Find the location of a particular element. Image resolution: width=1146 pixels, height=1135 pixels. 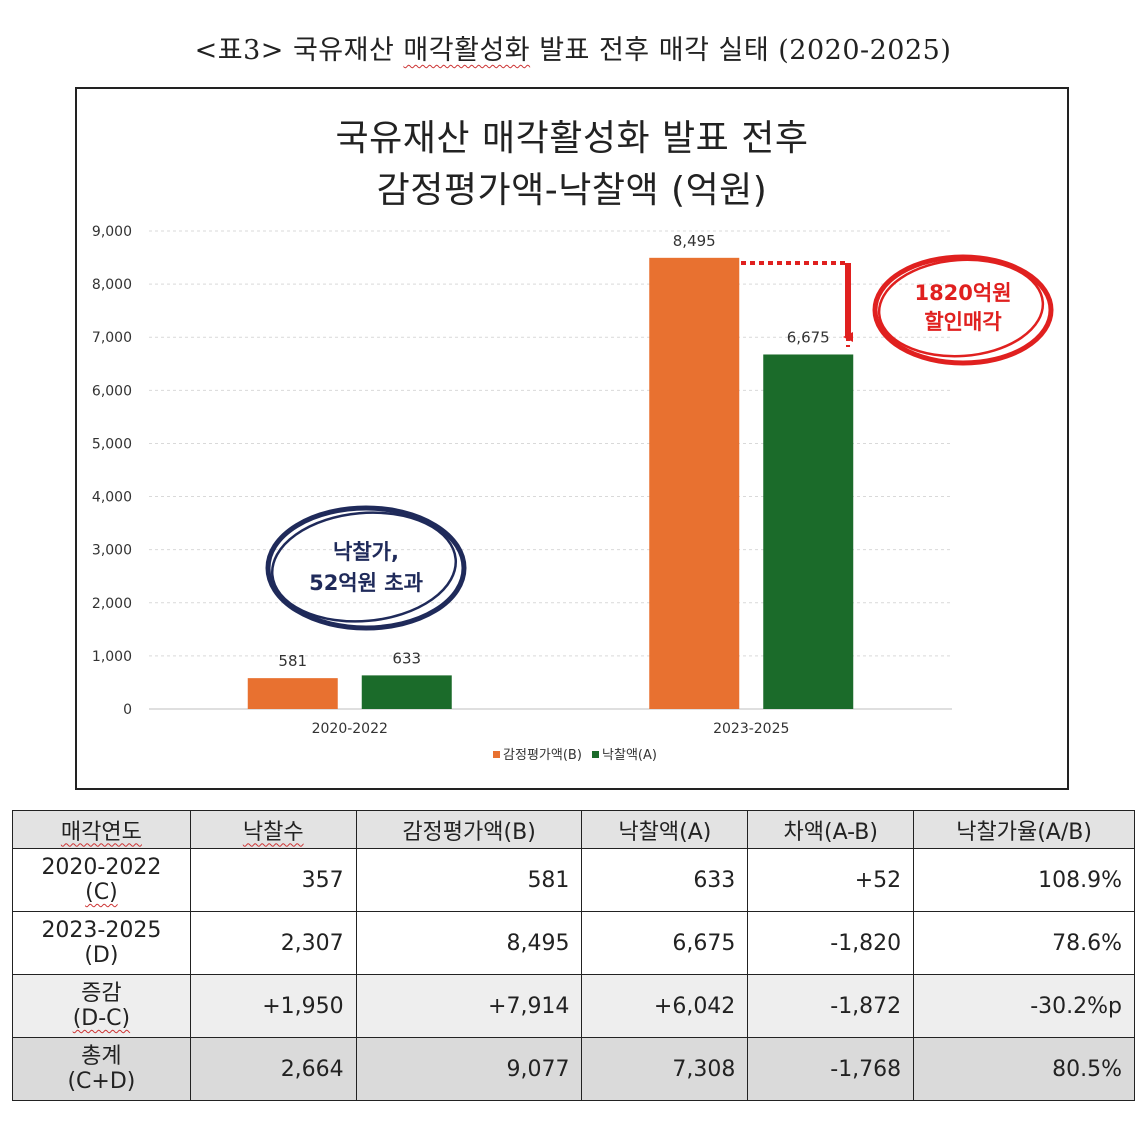

x-category-label: 2023-2025 is located at coordinates (751, 729).